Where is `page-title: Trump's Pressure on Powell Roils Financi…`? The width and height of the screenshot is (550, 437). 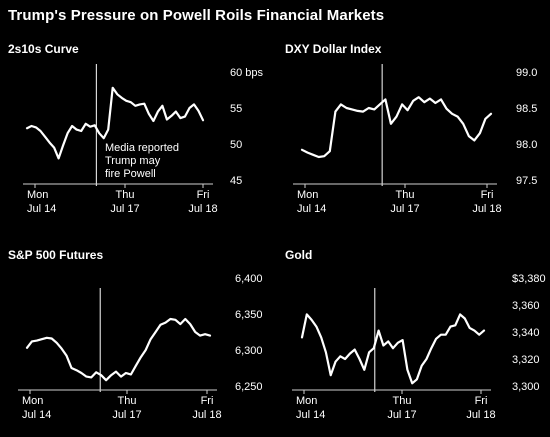 page-title: Trump's Pressure on Powell Roils Financi… is located at coordinates (196, 15).